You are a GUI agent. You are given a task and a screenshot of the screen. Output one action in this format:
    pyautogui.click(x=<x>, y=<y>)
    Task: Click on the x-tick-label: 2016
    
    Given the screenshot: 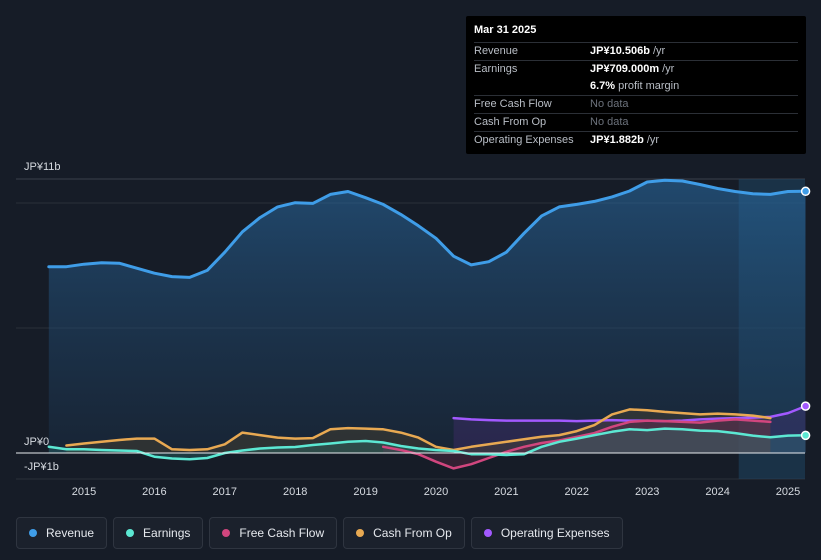 What is the action you would take?
    pyautogui.click(x=154, y=492)
    